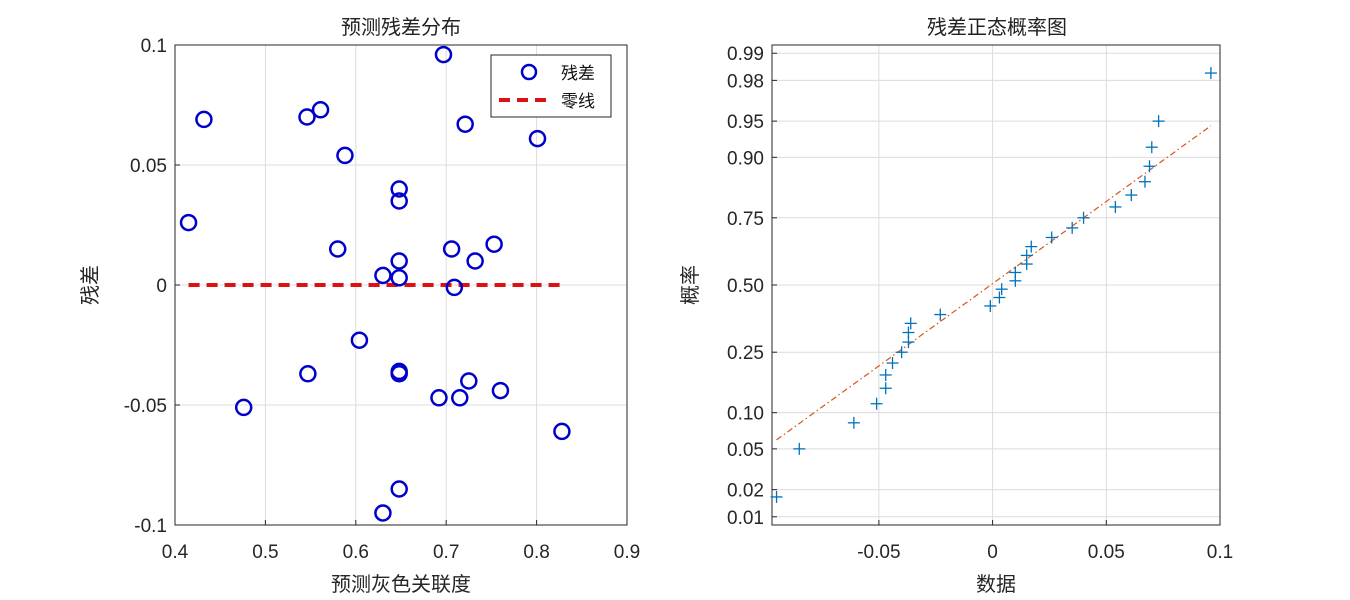 The height and width of the screenshot is (600, 1350). Describe the element at coordinates (992, 552) in the screenshot. I see `right-x-tick-label: 0` at that location.